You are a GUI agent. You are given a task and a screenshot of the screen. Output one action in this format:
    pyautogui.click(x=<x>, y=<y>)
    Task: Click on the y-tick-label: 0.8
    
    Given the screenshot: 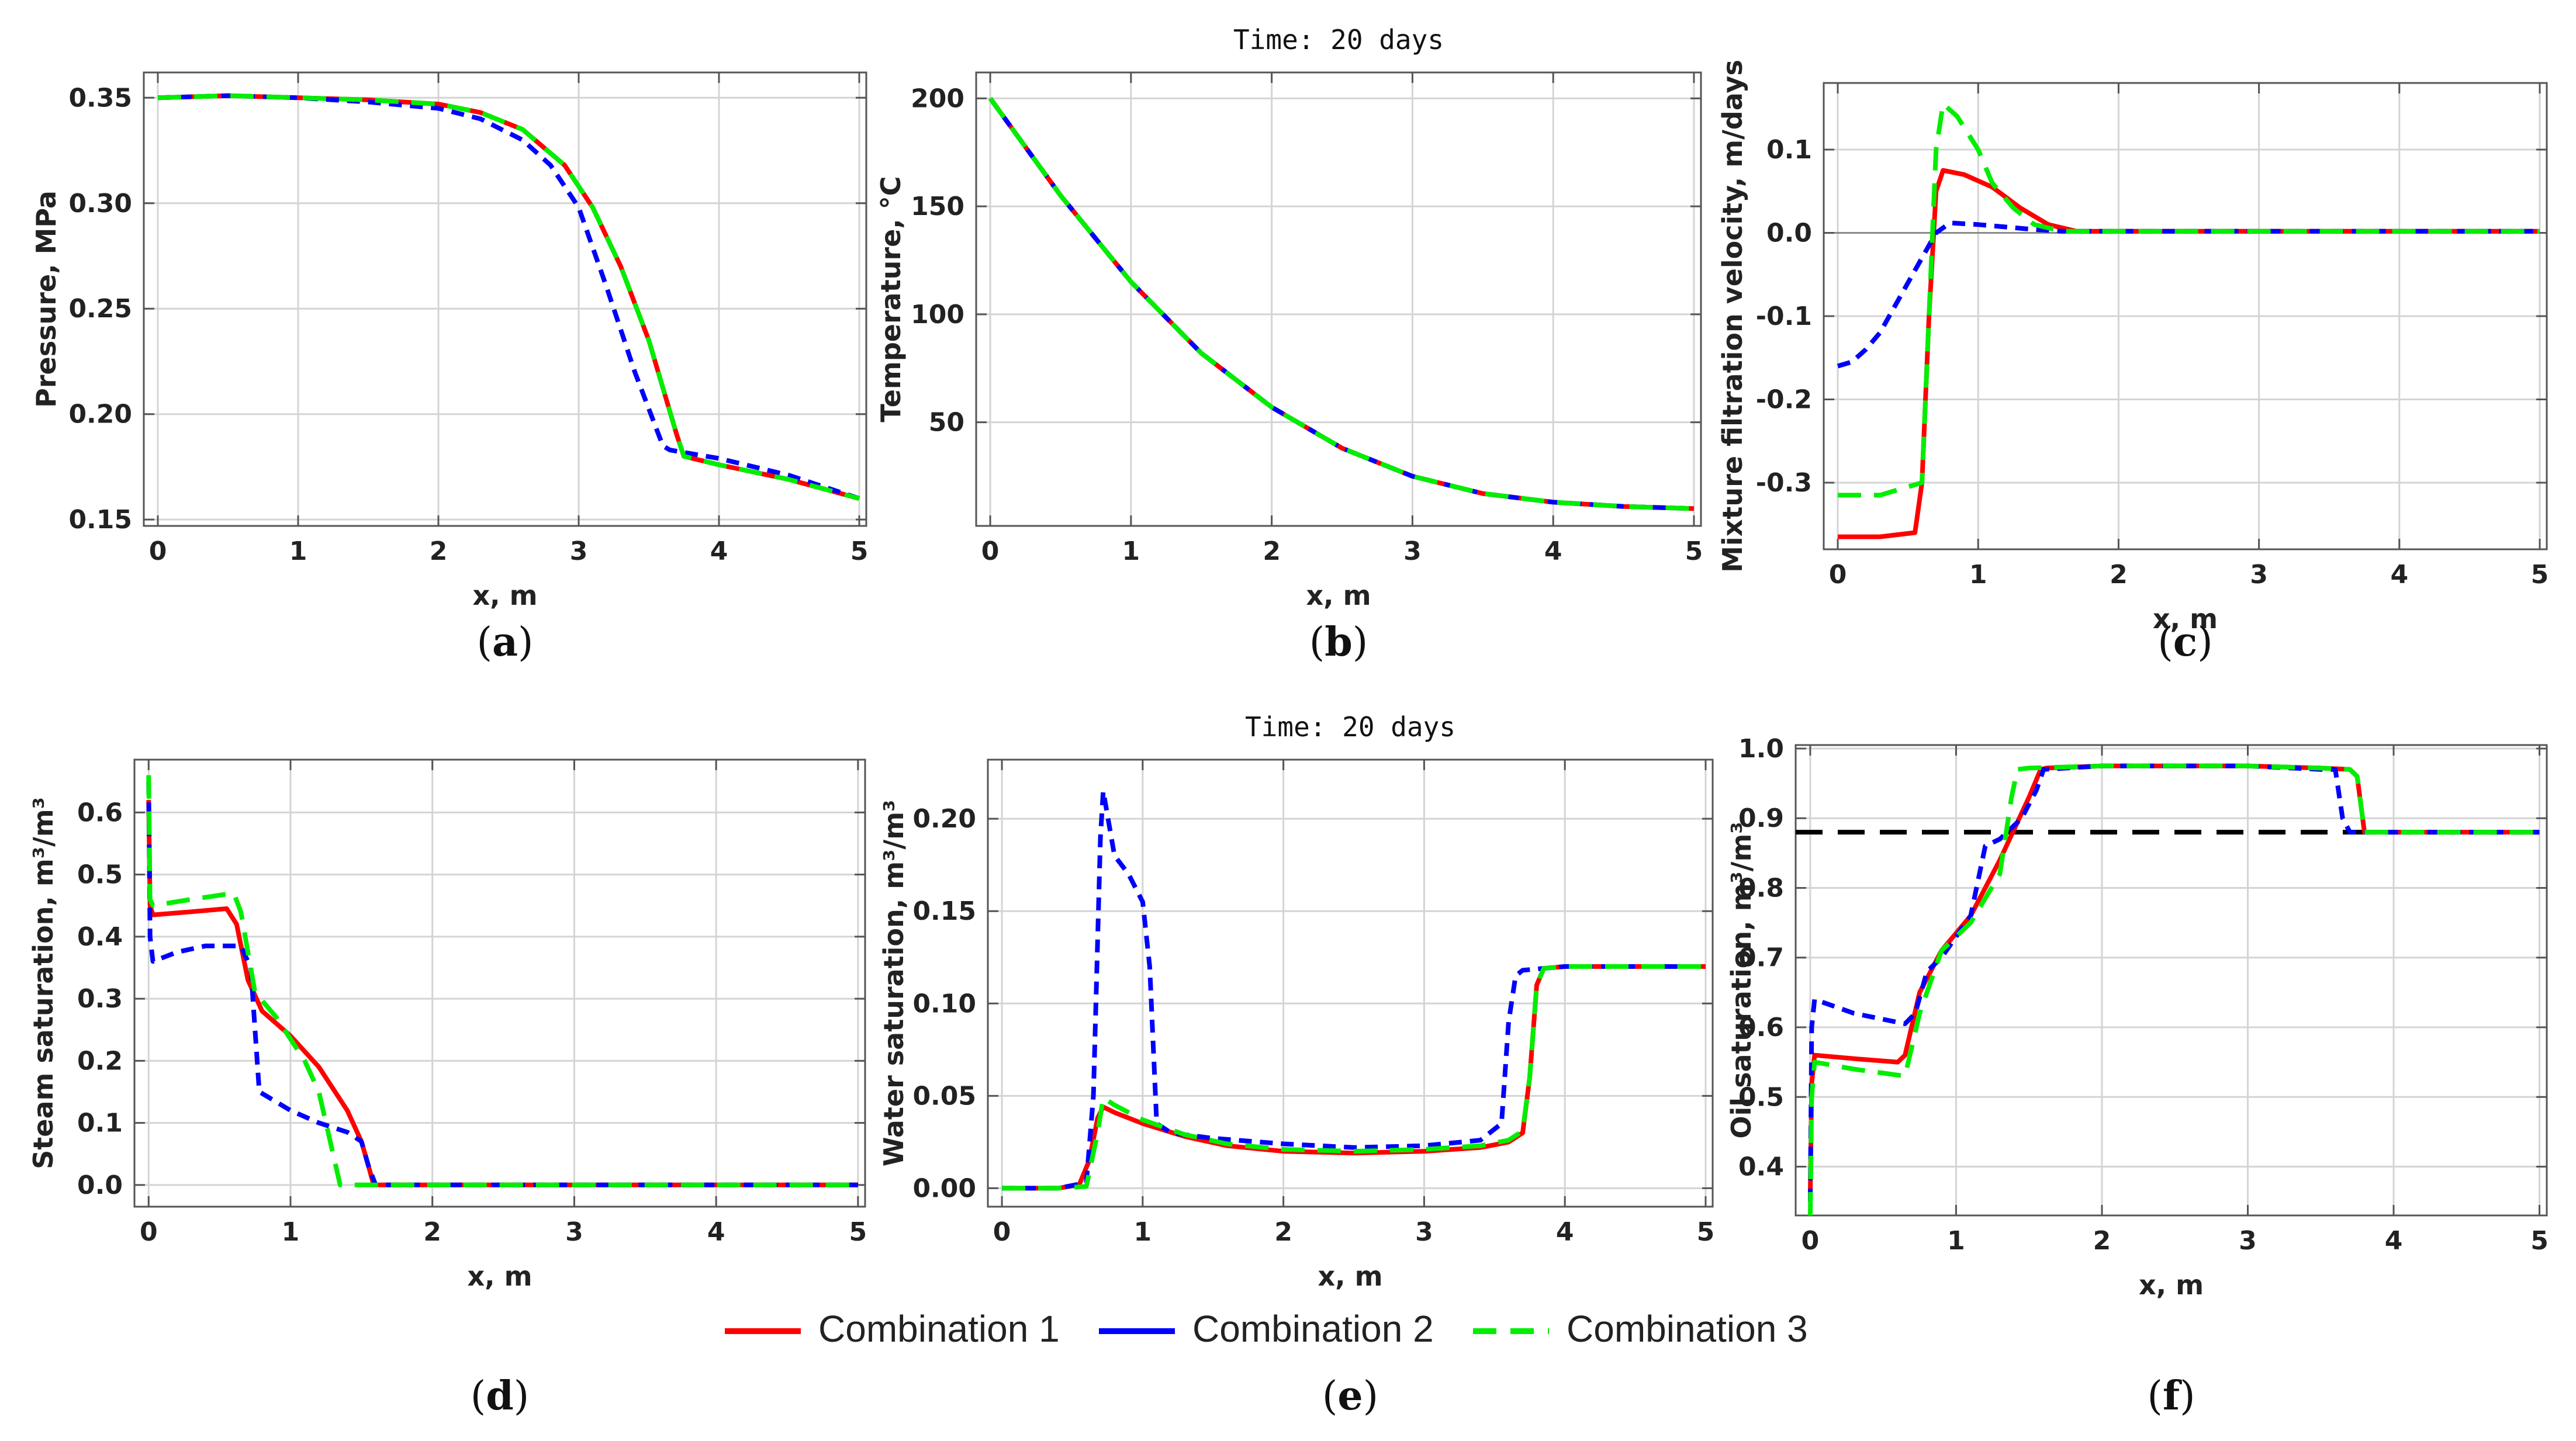 What is the action you would take?
    pyautogui.click(x=1761, y=888)
    